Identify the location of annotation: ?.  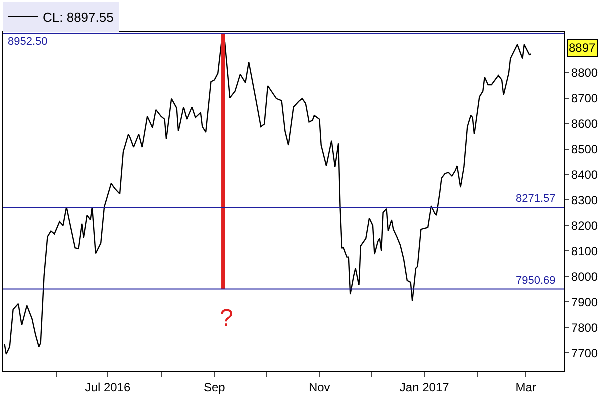
(227, 318).